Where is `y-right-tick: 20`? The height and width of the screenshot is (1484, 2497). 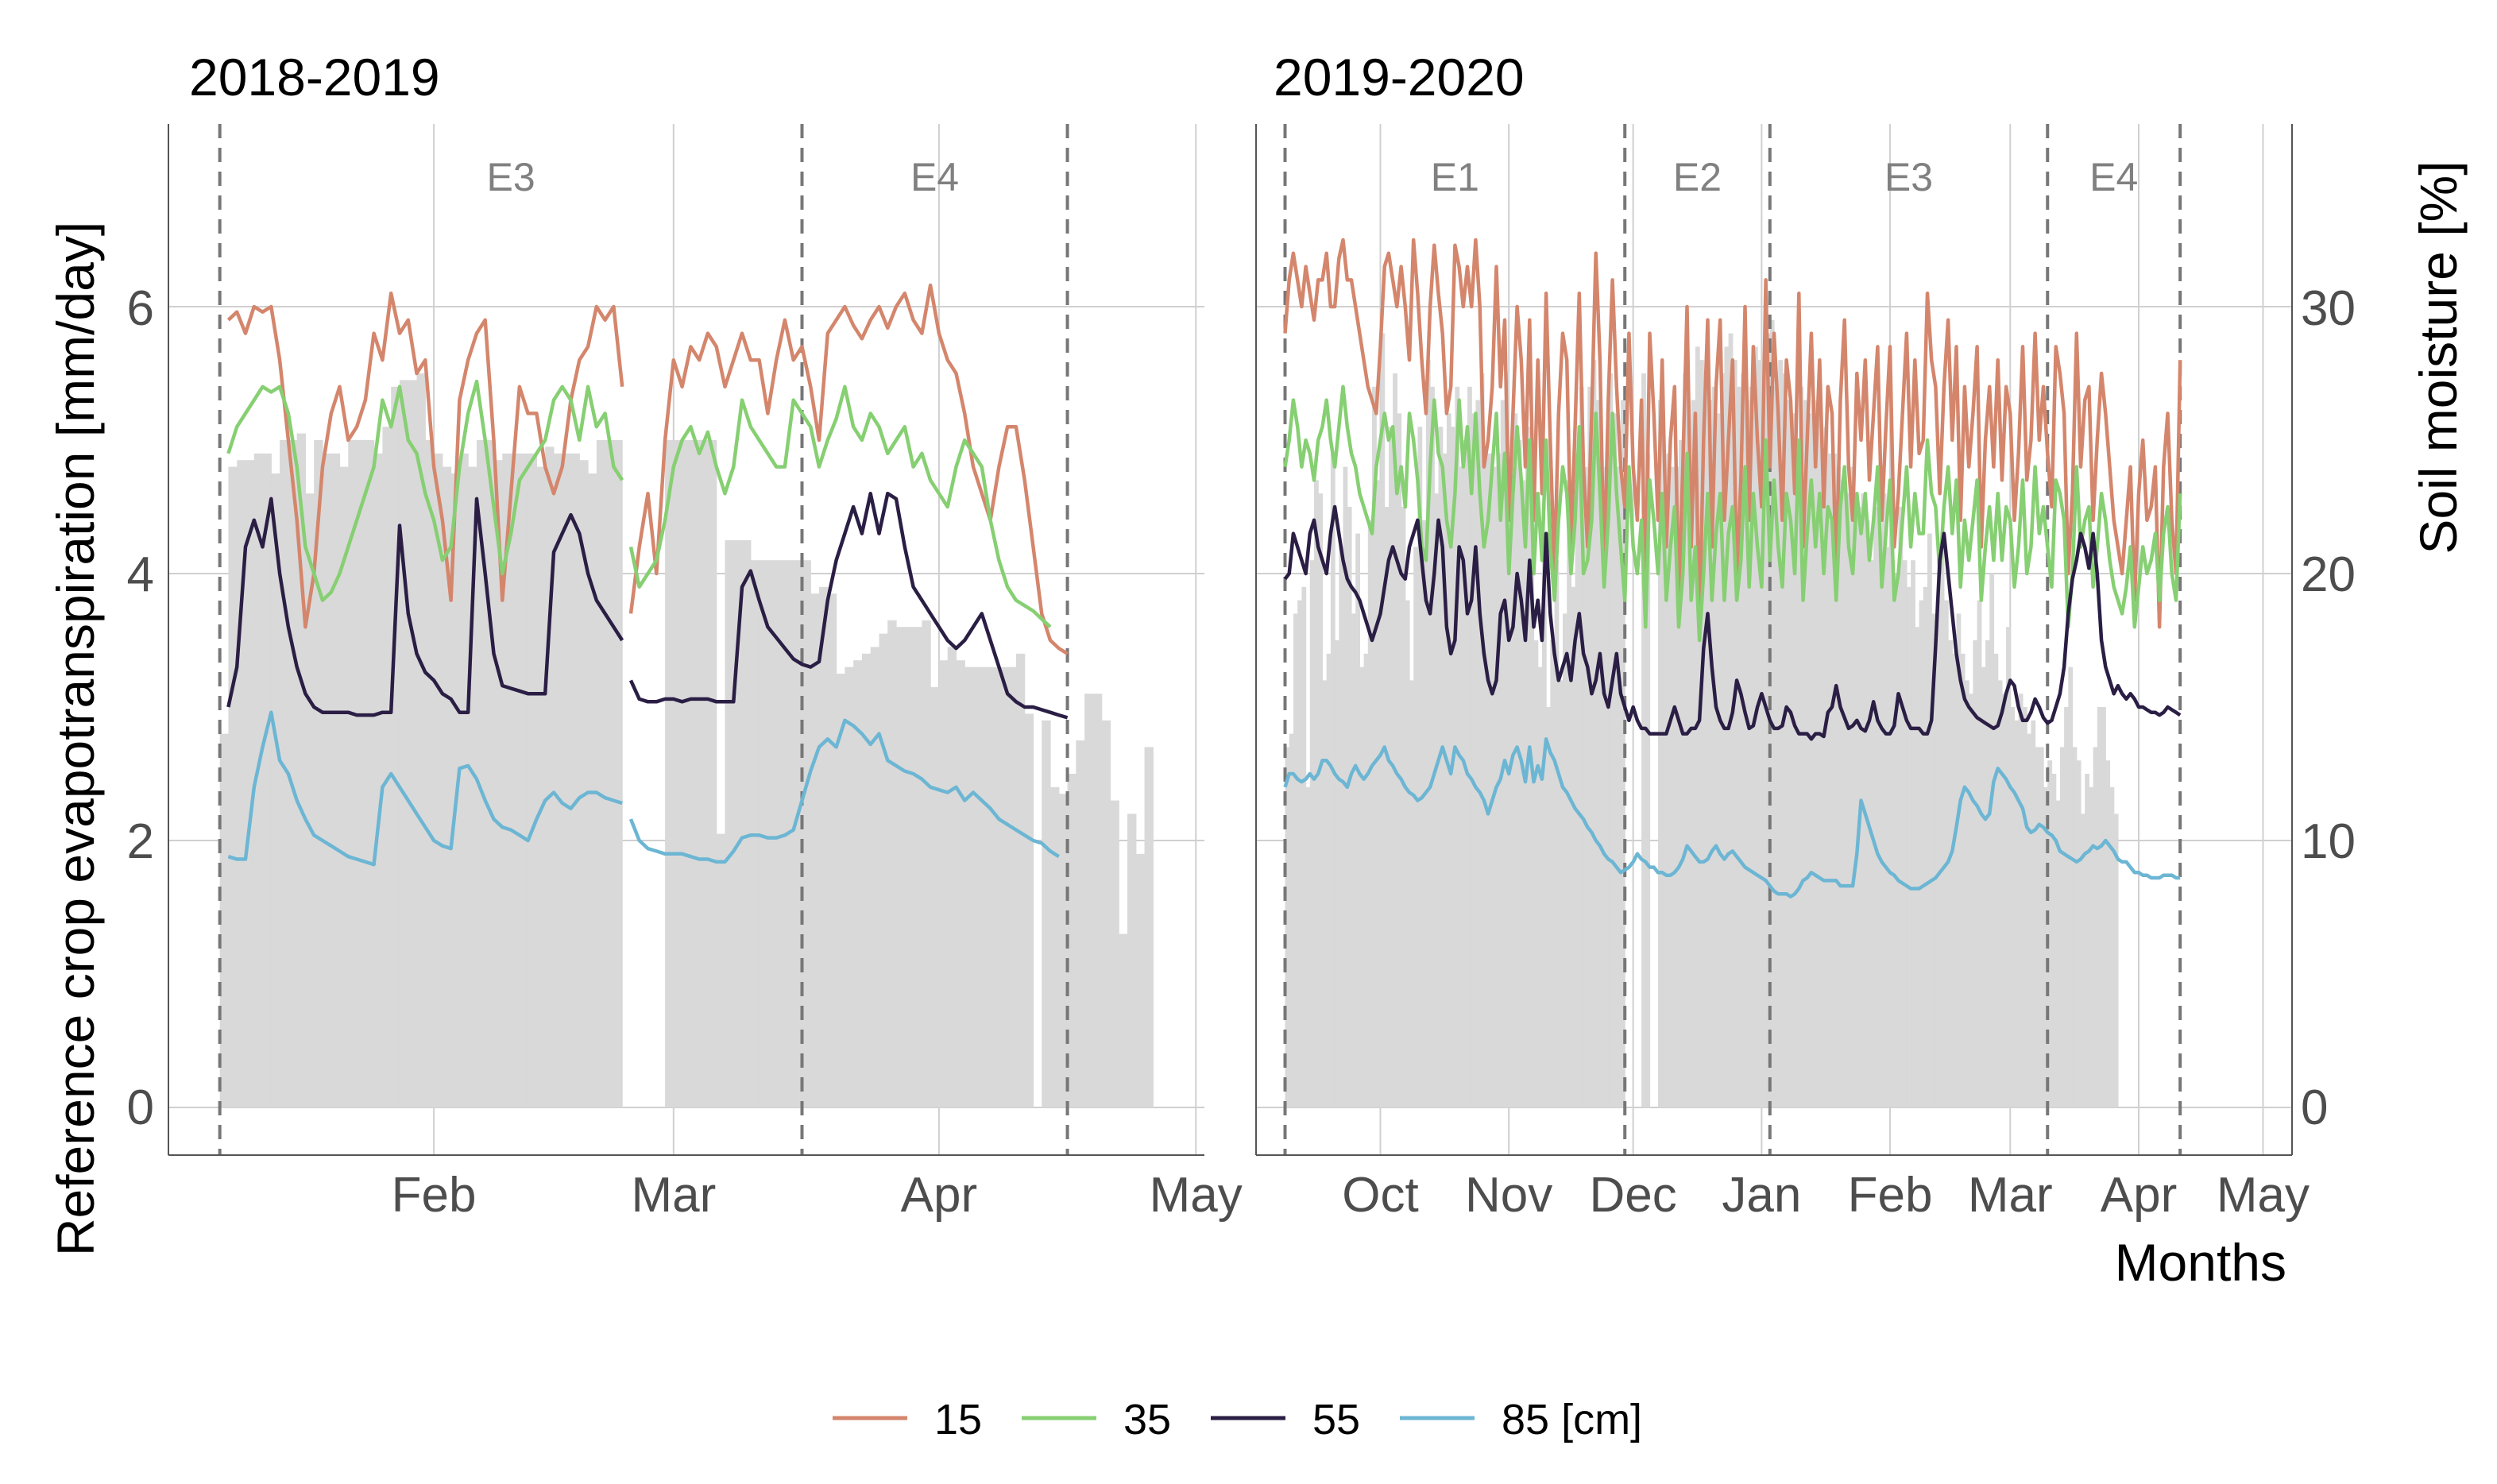
y-right-tick: 20 is located at coordinates (2328, 574).